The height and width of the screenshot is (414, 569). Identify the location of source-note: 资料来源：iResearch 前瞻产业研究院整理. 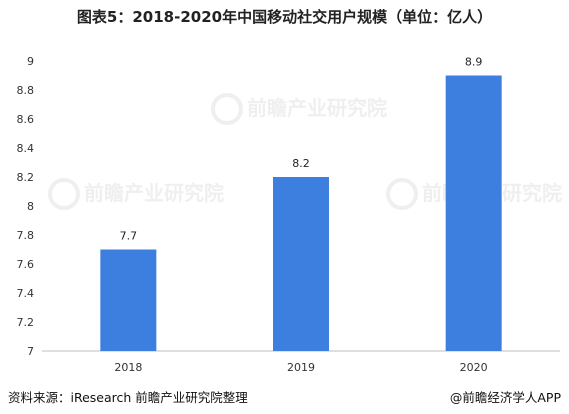
(128, 397).